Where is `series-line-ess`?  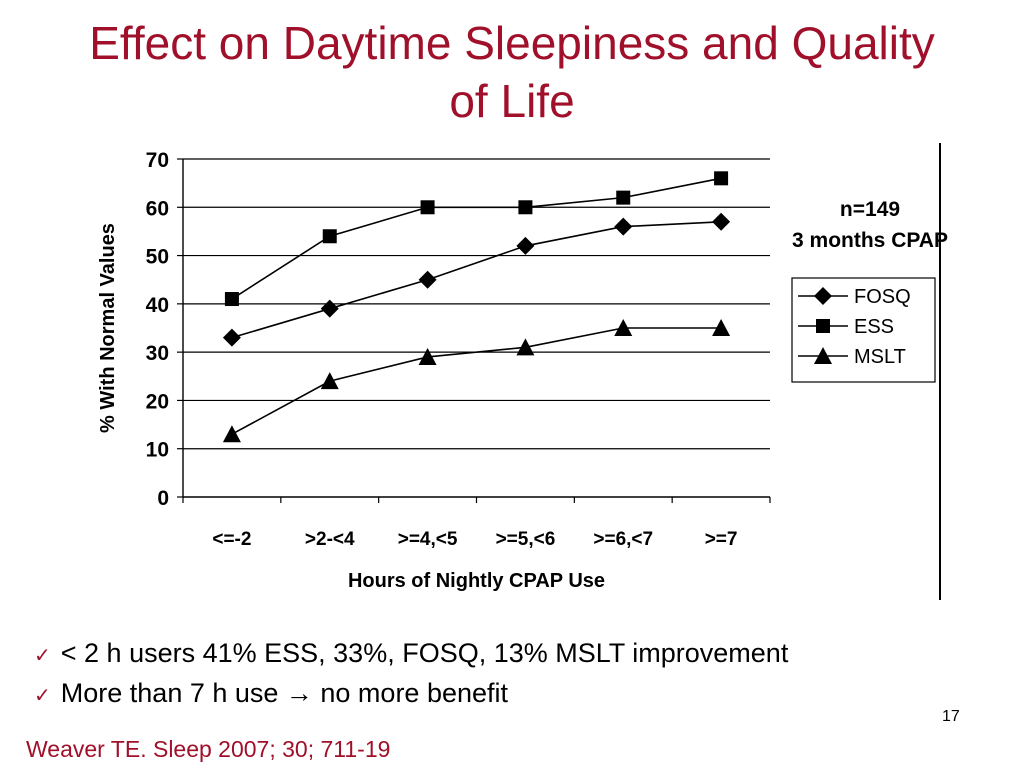 series-line-ess is located at coordinates (476, 238).